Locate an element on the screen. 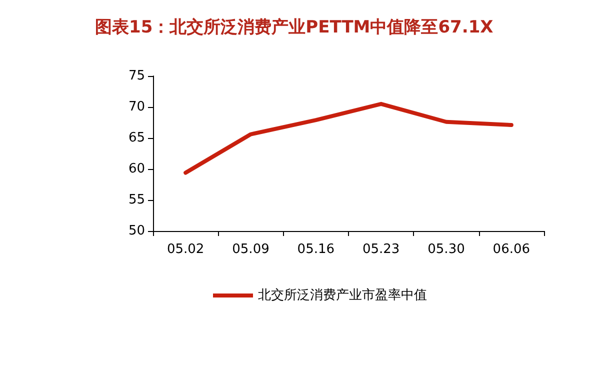  y-tick-label: 75 is located at coordinates (136, 76).